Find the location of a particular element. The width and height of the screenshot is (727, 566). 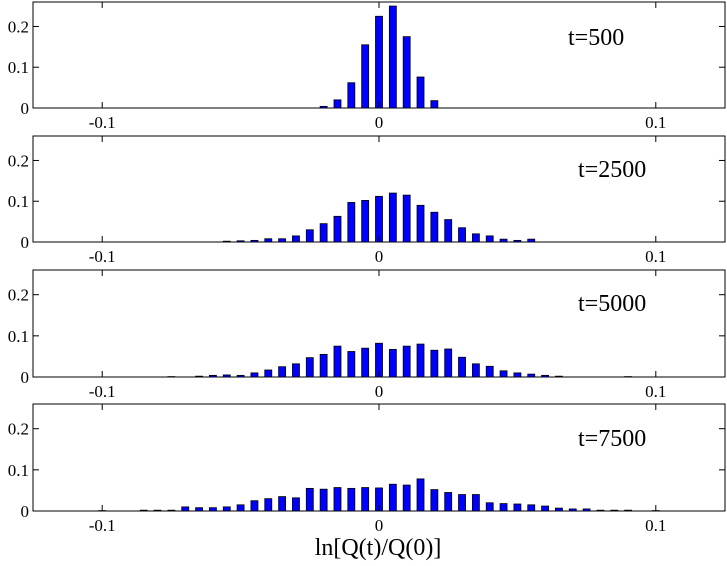

time-annotation: t=500 is located at coordinates (596, 38).